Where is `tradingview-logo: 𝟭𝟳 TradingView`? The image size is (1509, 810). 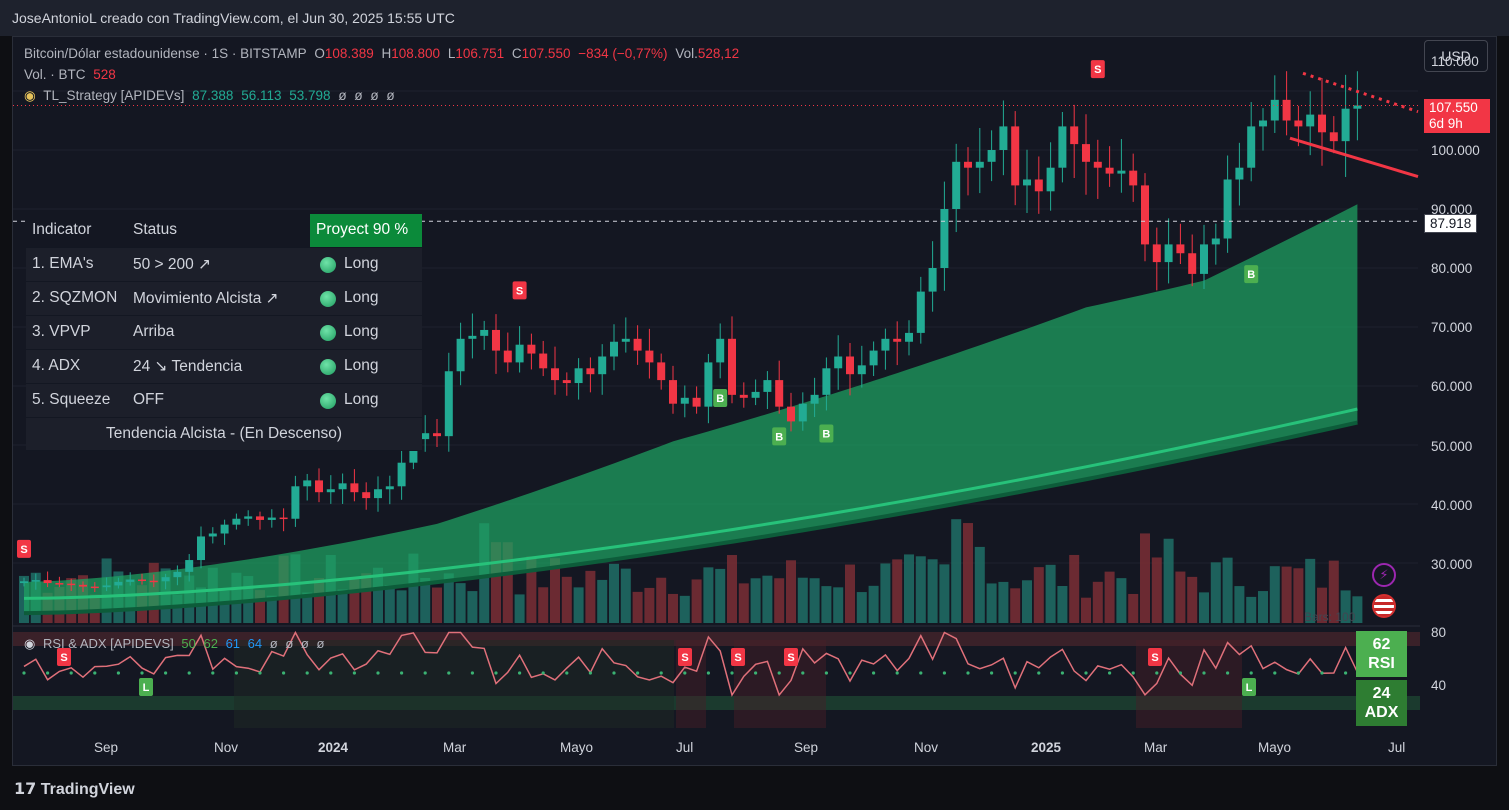 tradingview-logo: 𝟭𝟳 TradingView is located at coordinates (74, 789).